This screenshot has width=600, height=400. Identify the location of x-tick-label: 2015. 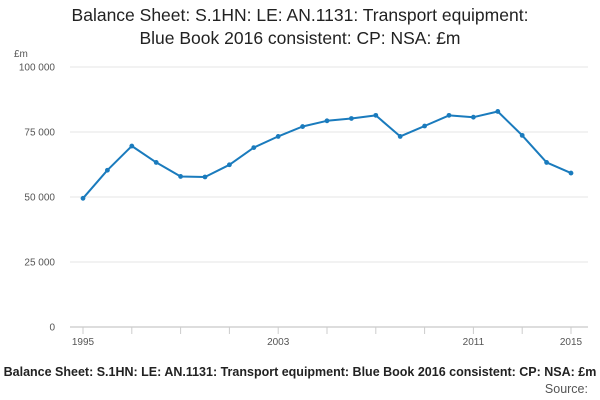
(571, 342).